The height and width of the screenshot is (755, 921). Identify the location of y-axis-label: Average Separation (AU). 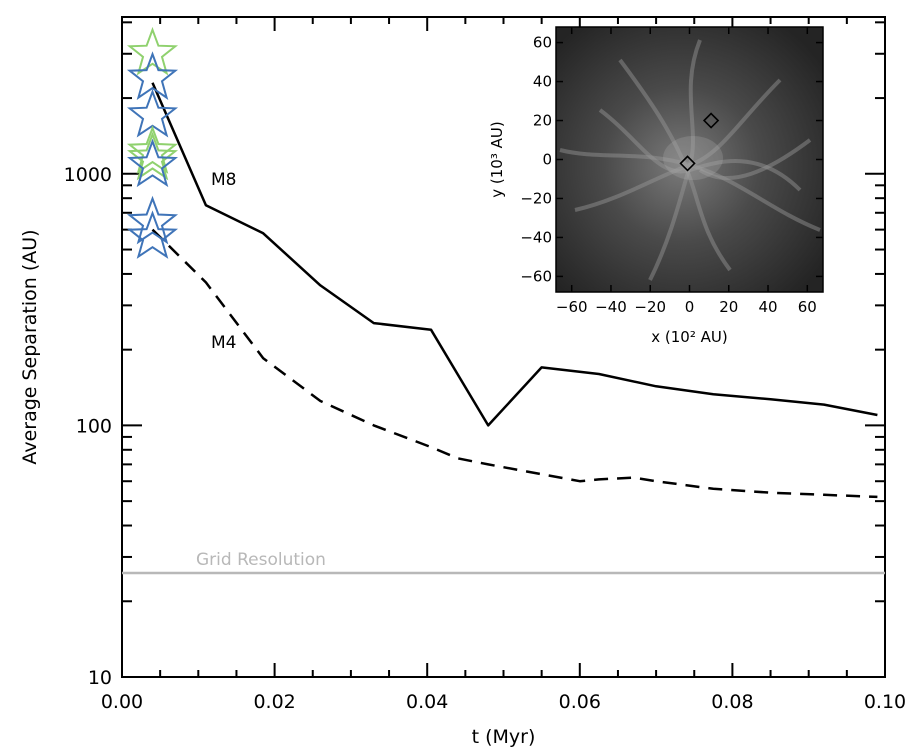
(30, 346).